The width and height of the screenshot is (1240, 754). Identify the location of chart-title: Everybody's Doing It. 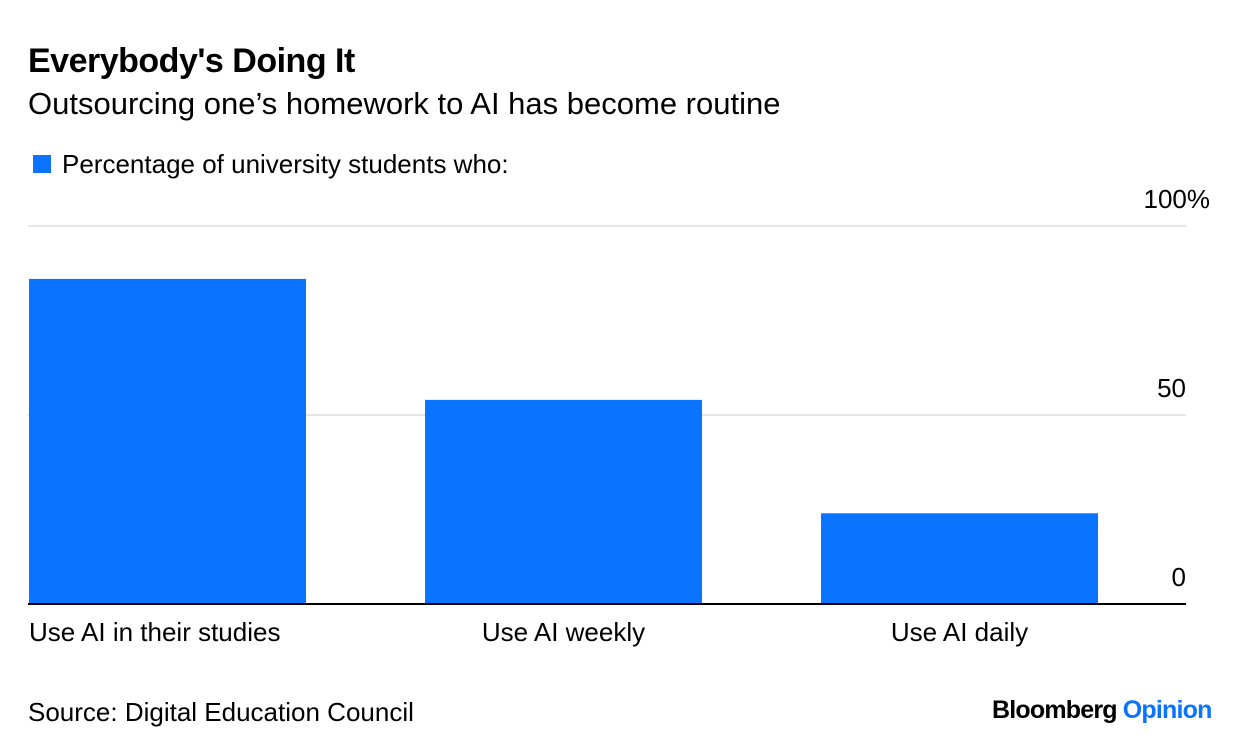
(191, 61).